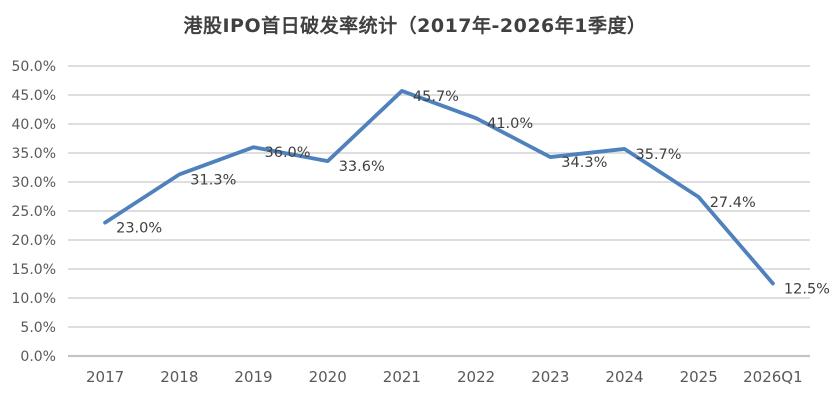 The image size is (830, 405). What do you see at coordinates (253, 377) in the screenshot?
I see `x-axis-label: 2019` at bounding box center [253, 377].